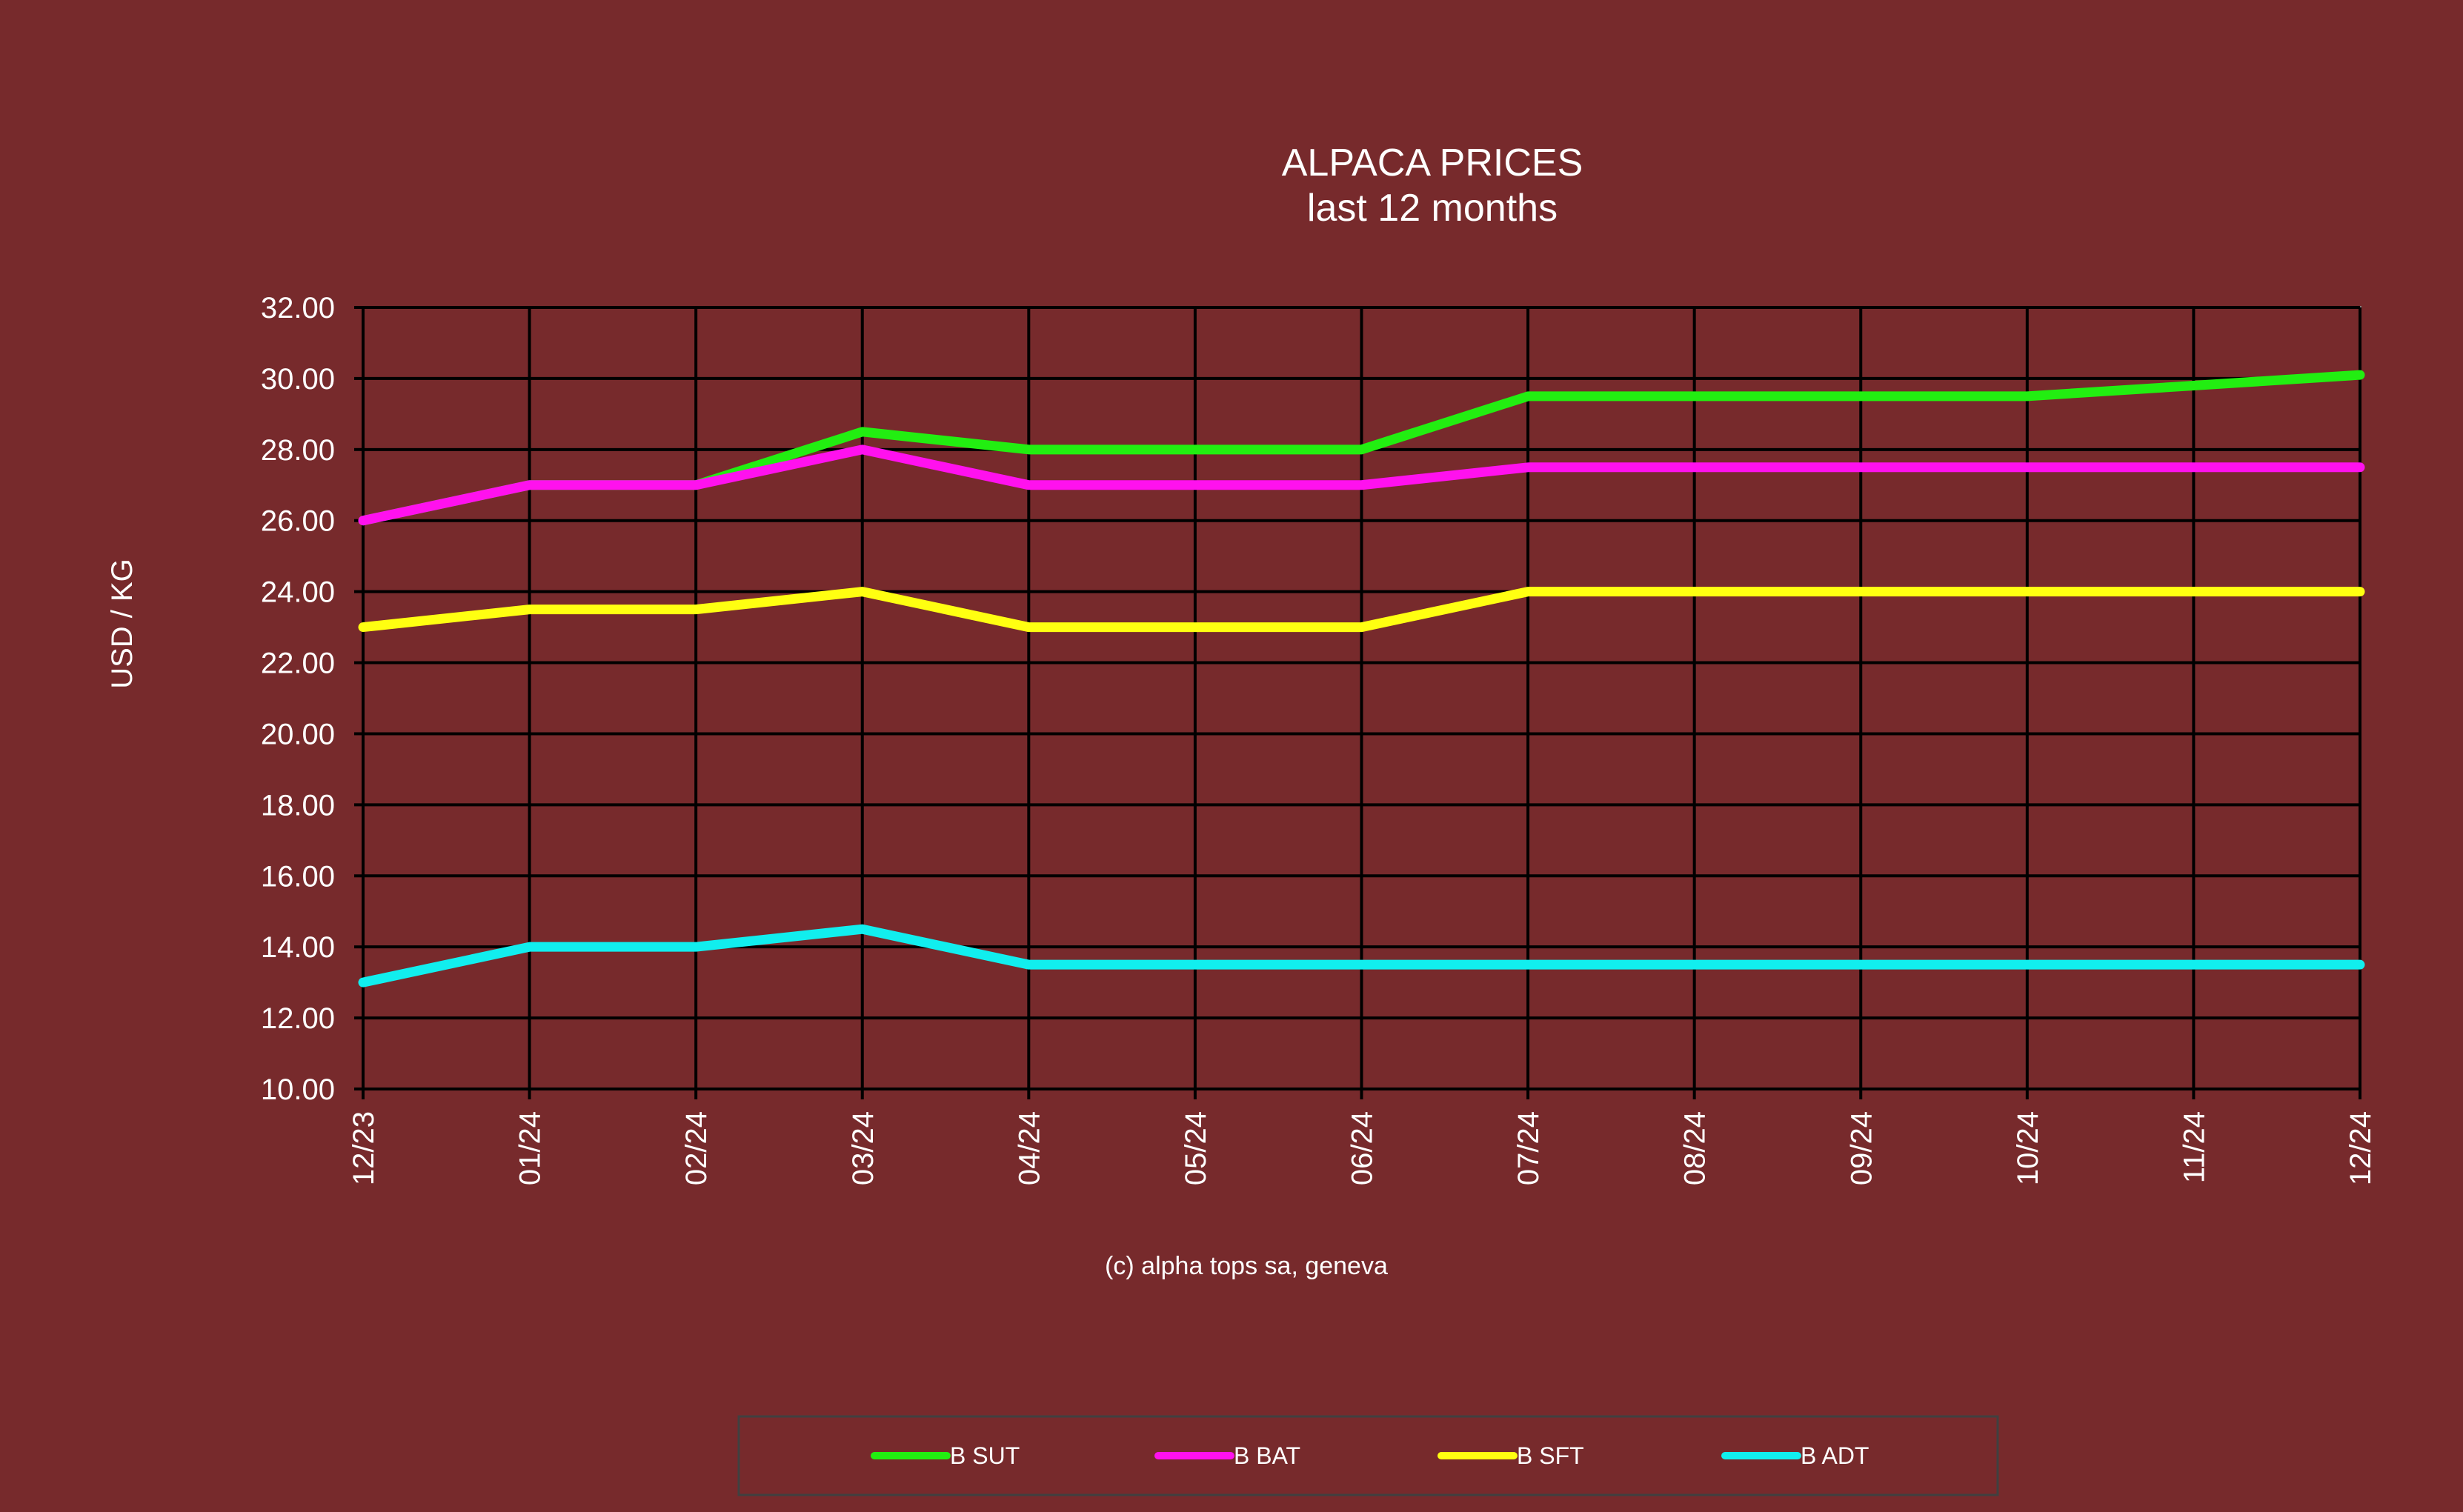  Describe the element at coordinates (1550, 1455) in the screenshot. I see `legend-label: B SFT` at that location.